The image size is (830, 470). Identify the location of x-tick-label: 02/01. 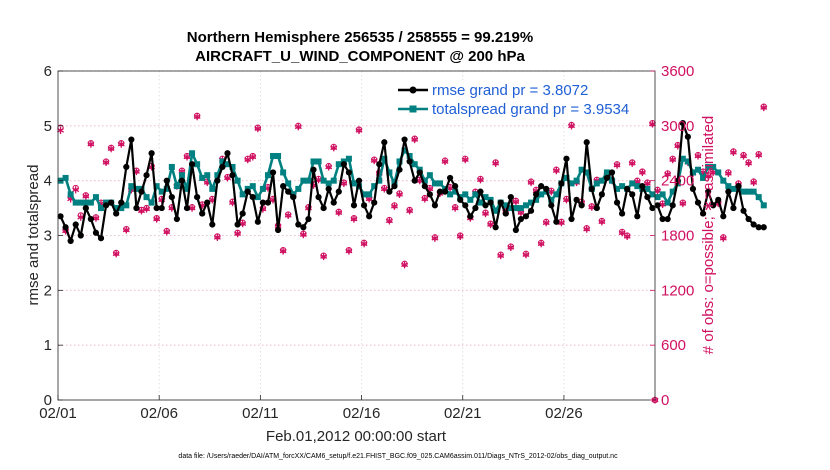
(58, 413).